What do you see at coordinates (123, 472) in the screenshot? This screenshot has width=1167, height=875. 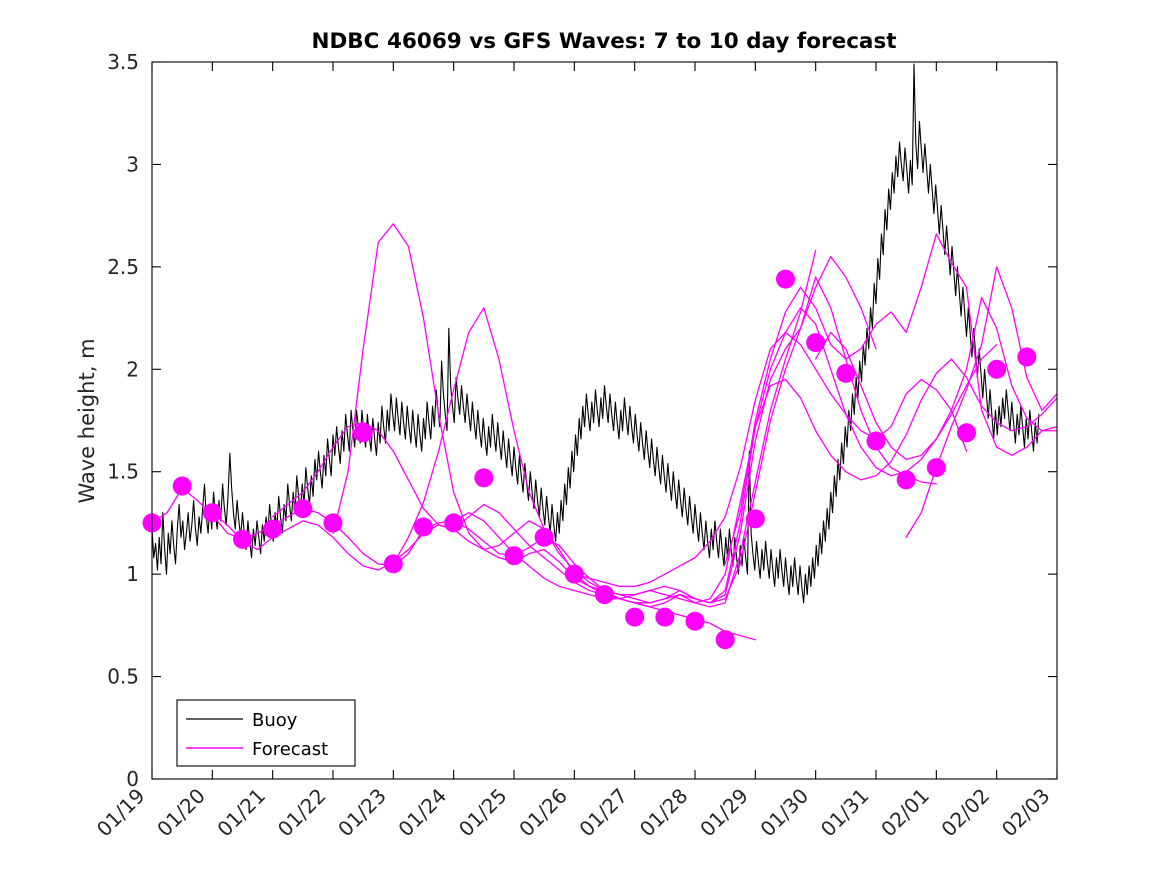 I see `y-tick-label: 1.5` at bounding box center [123, 472].